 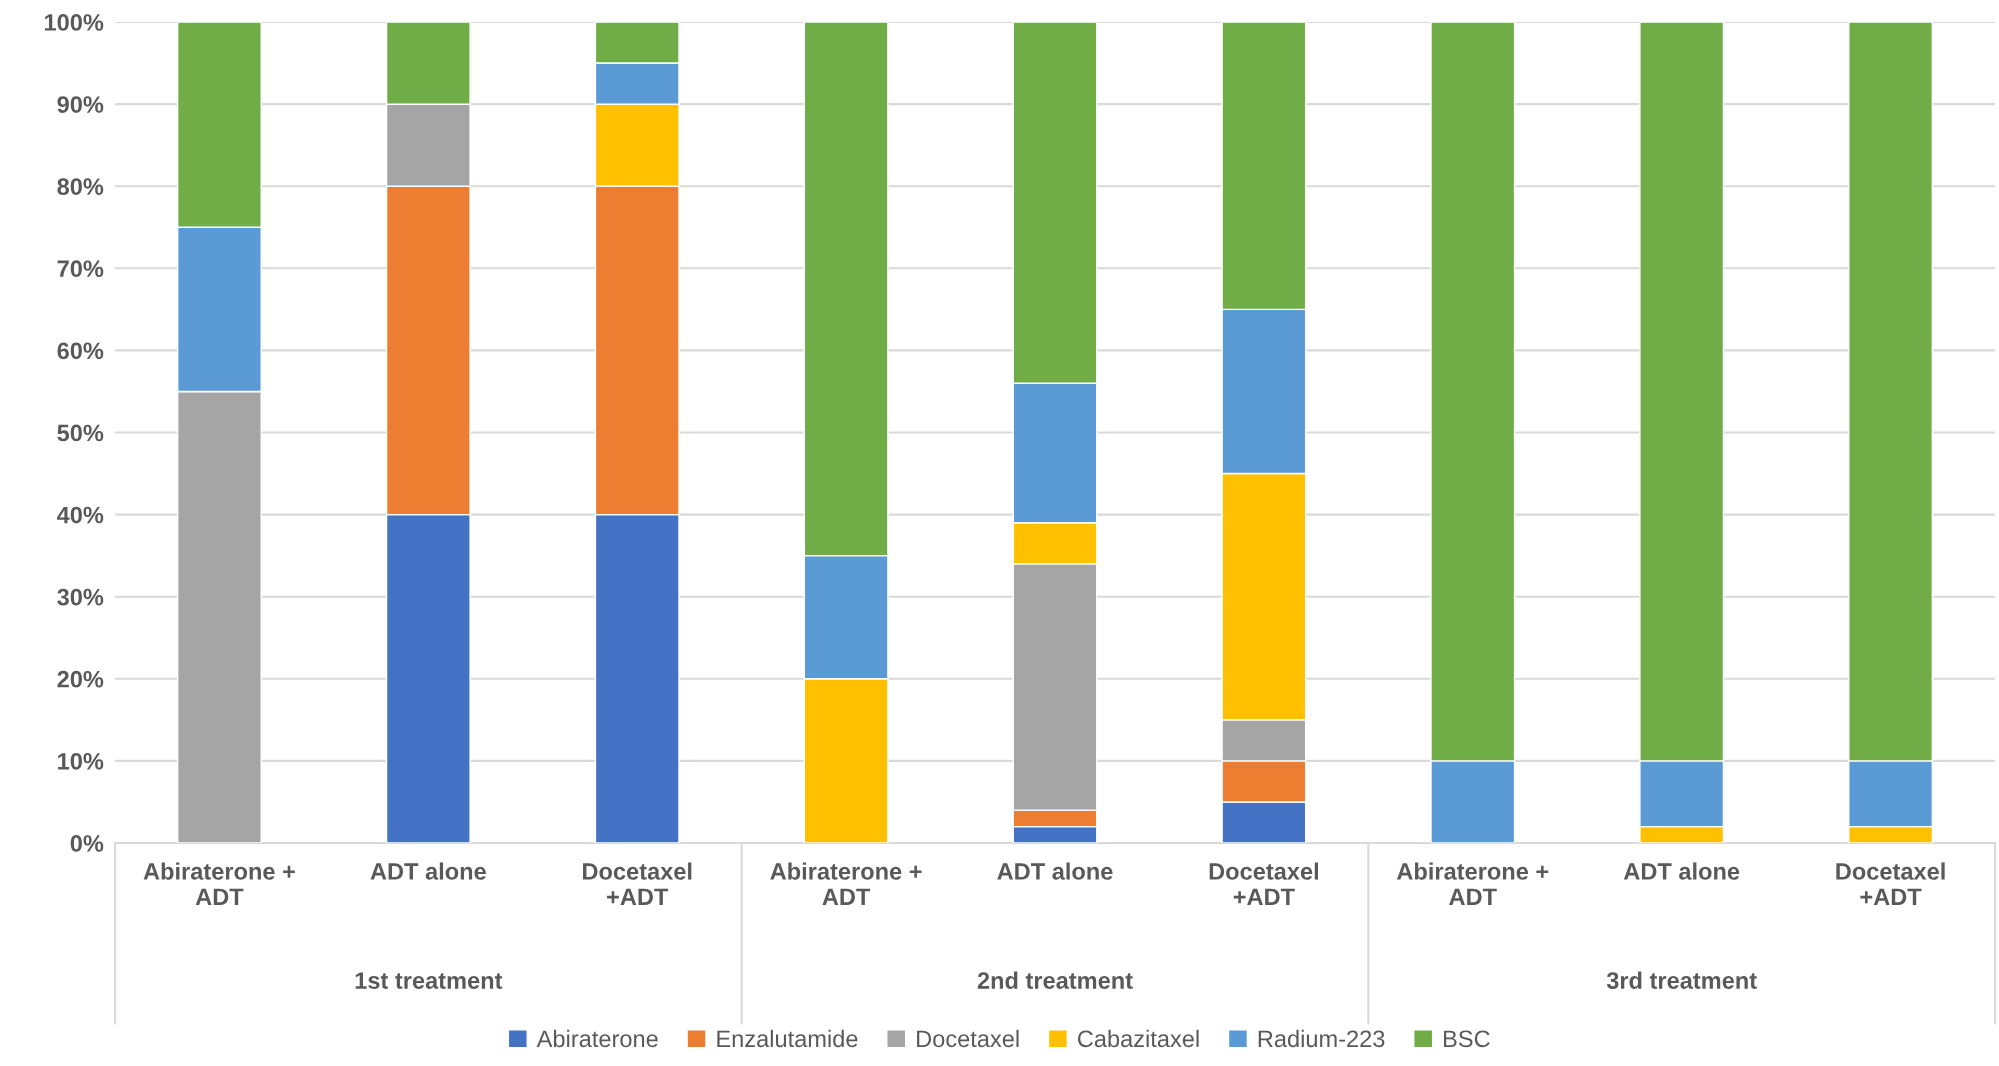 I want to click on y-tick-label: 30%, so click(x=80, y=597).